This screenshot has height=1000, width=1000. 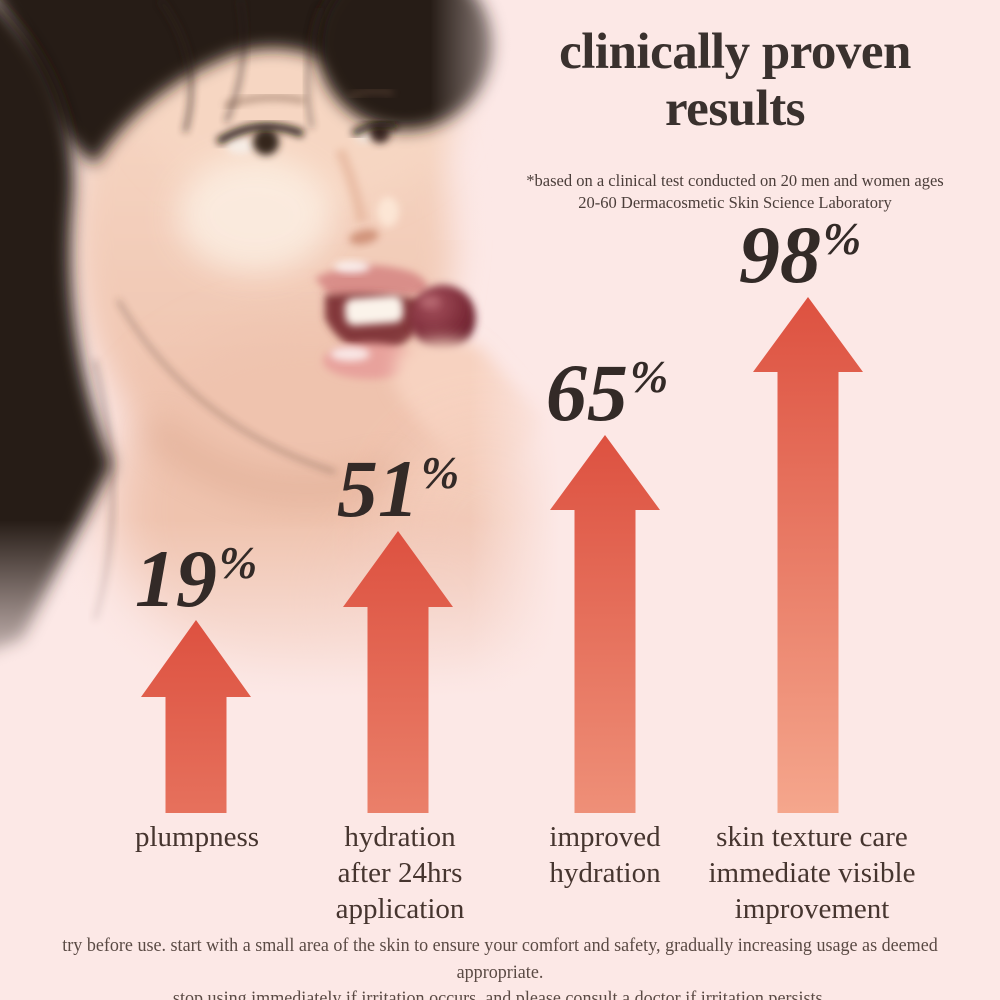 I want to click on percent-value: 19, so click(x=175, y=578).